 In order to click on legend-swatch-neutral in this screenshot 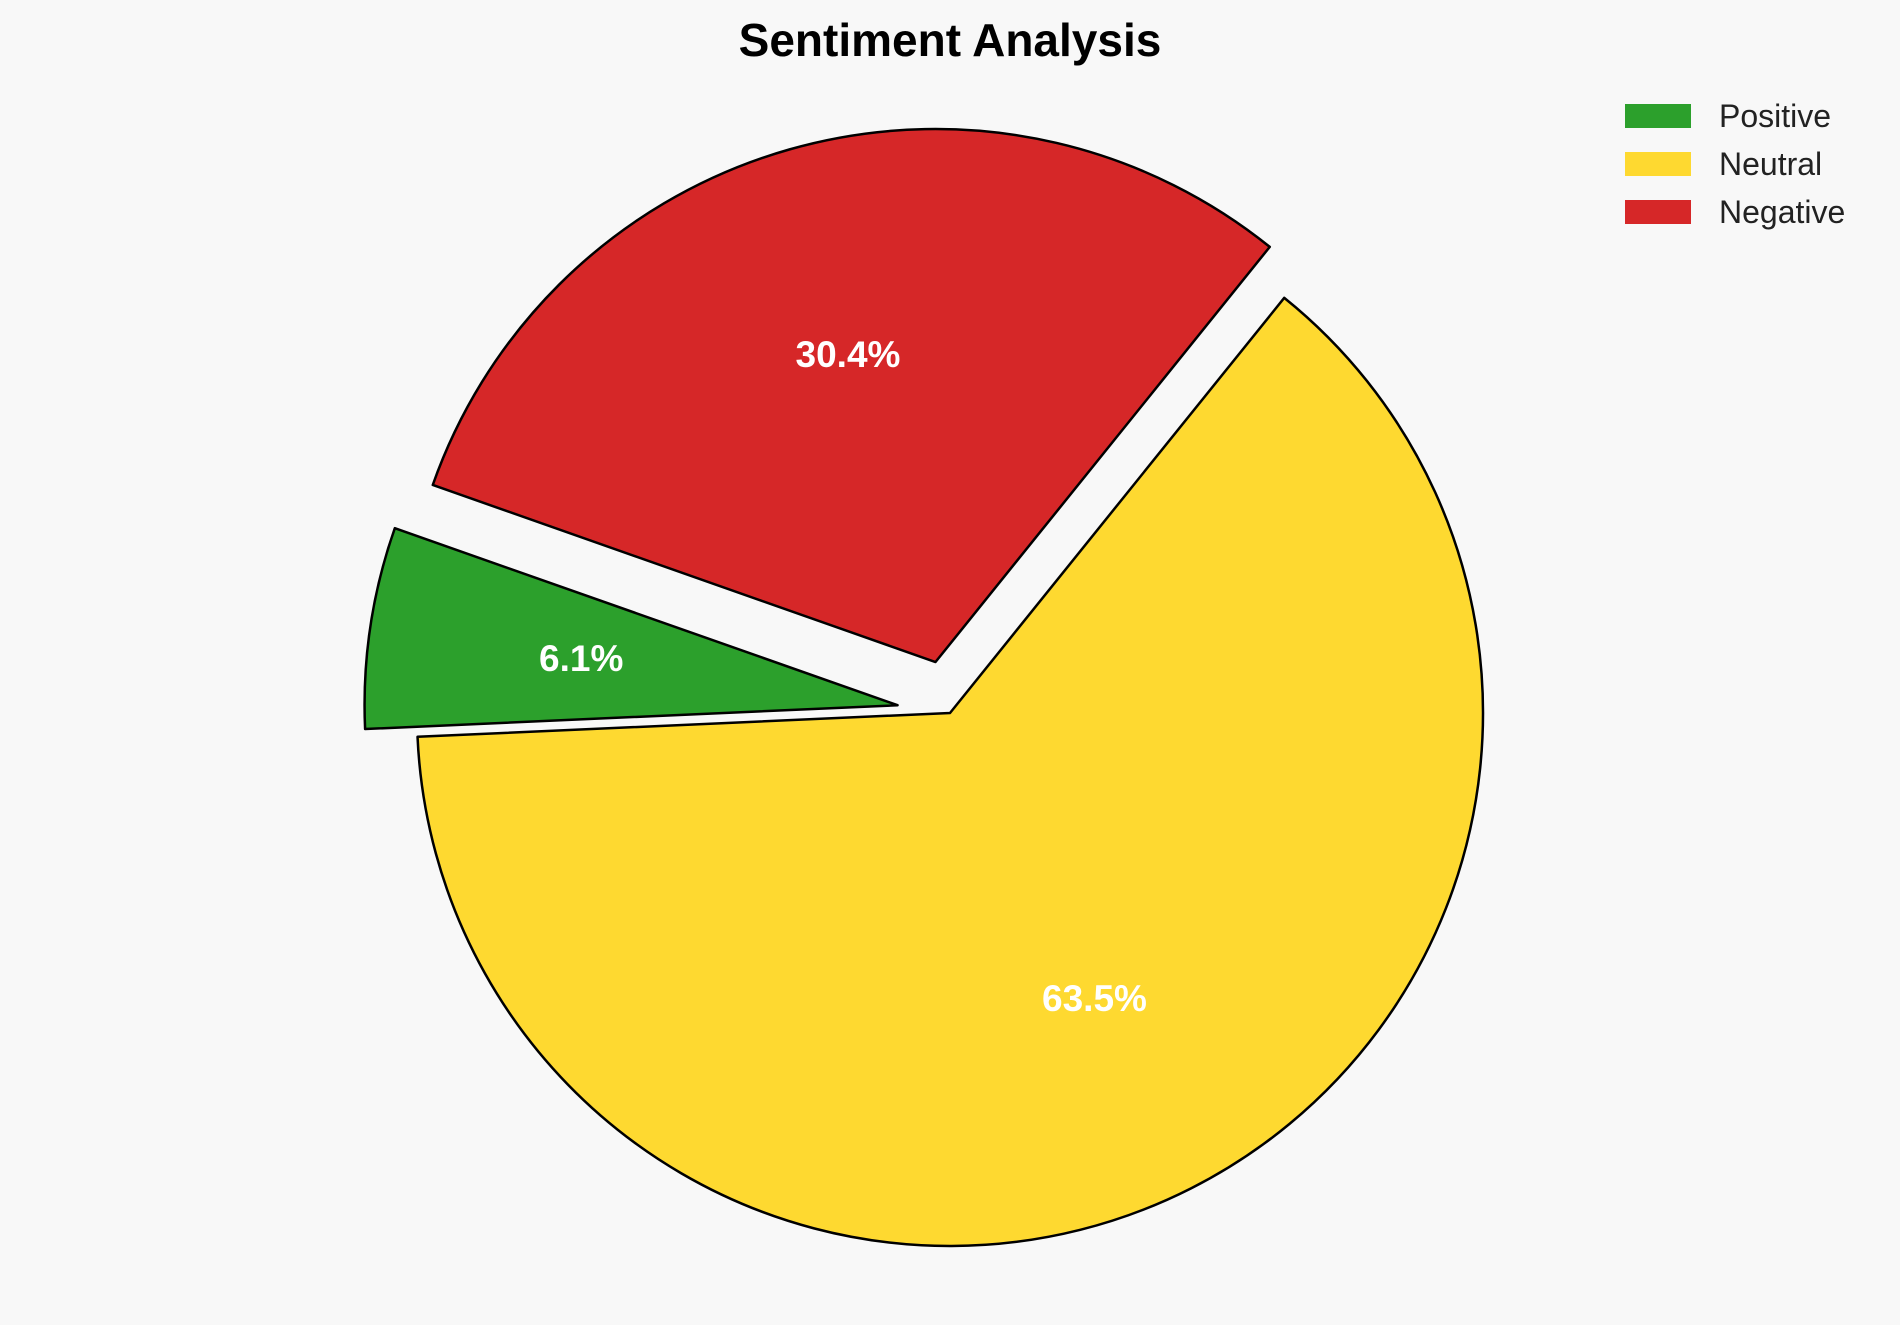, I will do `click(1658, 164)`.